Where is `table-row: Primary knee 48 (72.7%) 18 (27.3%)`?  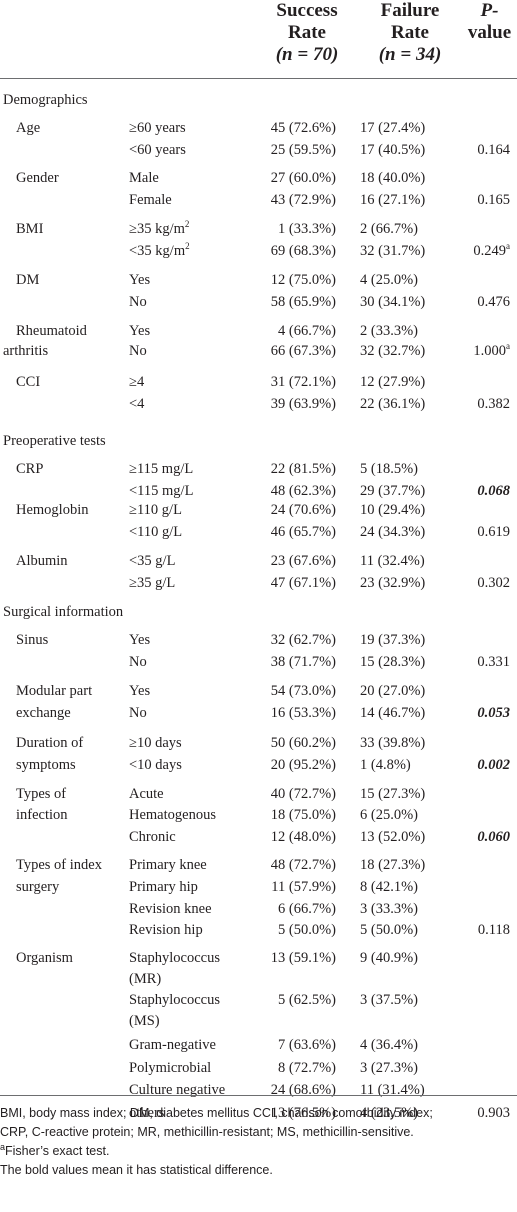 table-row: Primary knee 48 (72.7%) 18 (27.3%) is located at coordinates (258, 865).